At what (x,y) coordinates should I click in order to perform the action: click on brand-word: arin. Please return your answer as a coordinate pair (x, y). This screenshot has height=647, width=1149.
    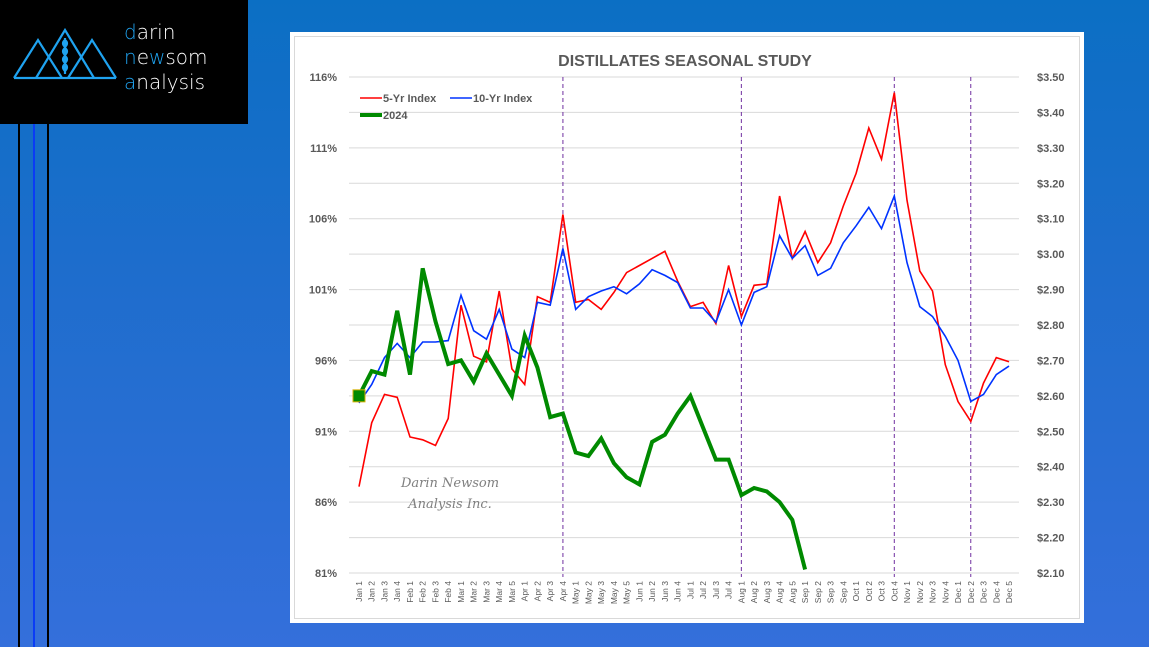
    Looking at the image, I should click on (156, 32).